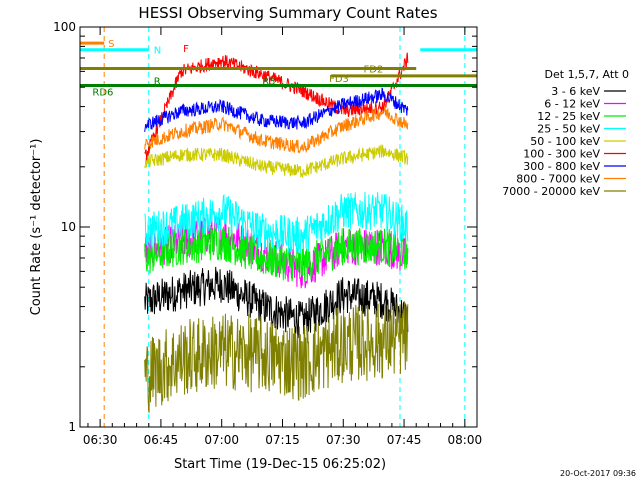 The width and height of the screenshot is (640, 480). I want to click on series-3-line, so click(276, 223).